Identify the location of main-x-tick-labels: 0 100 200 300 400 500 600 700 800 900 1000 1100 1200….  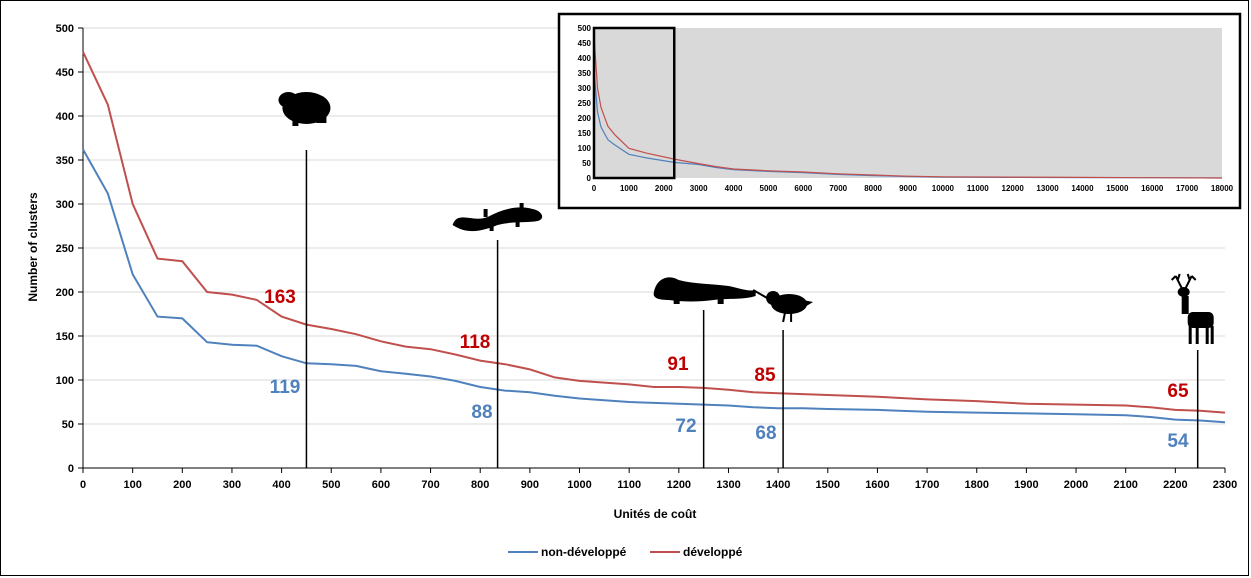
(658, 485).